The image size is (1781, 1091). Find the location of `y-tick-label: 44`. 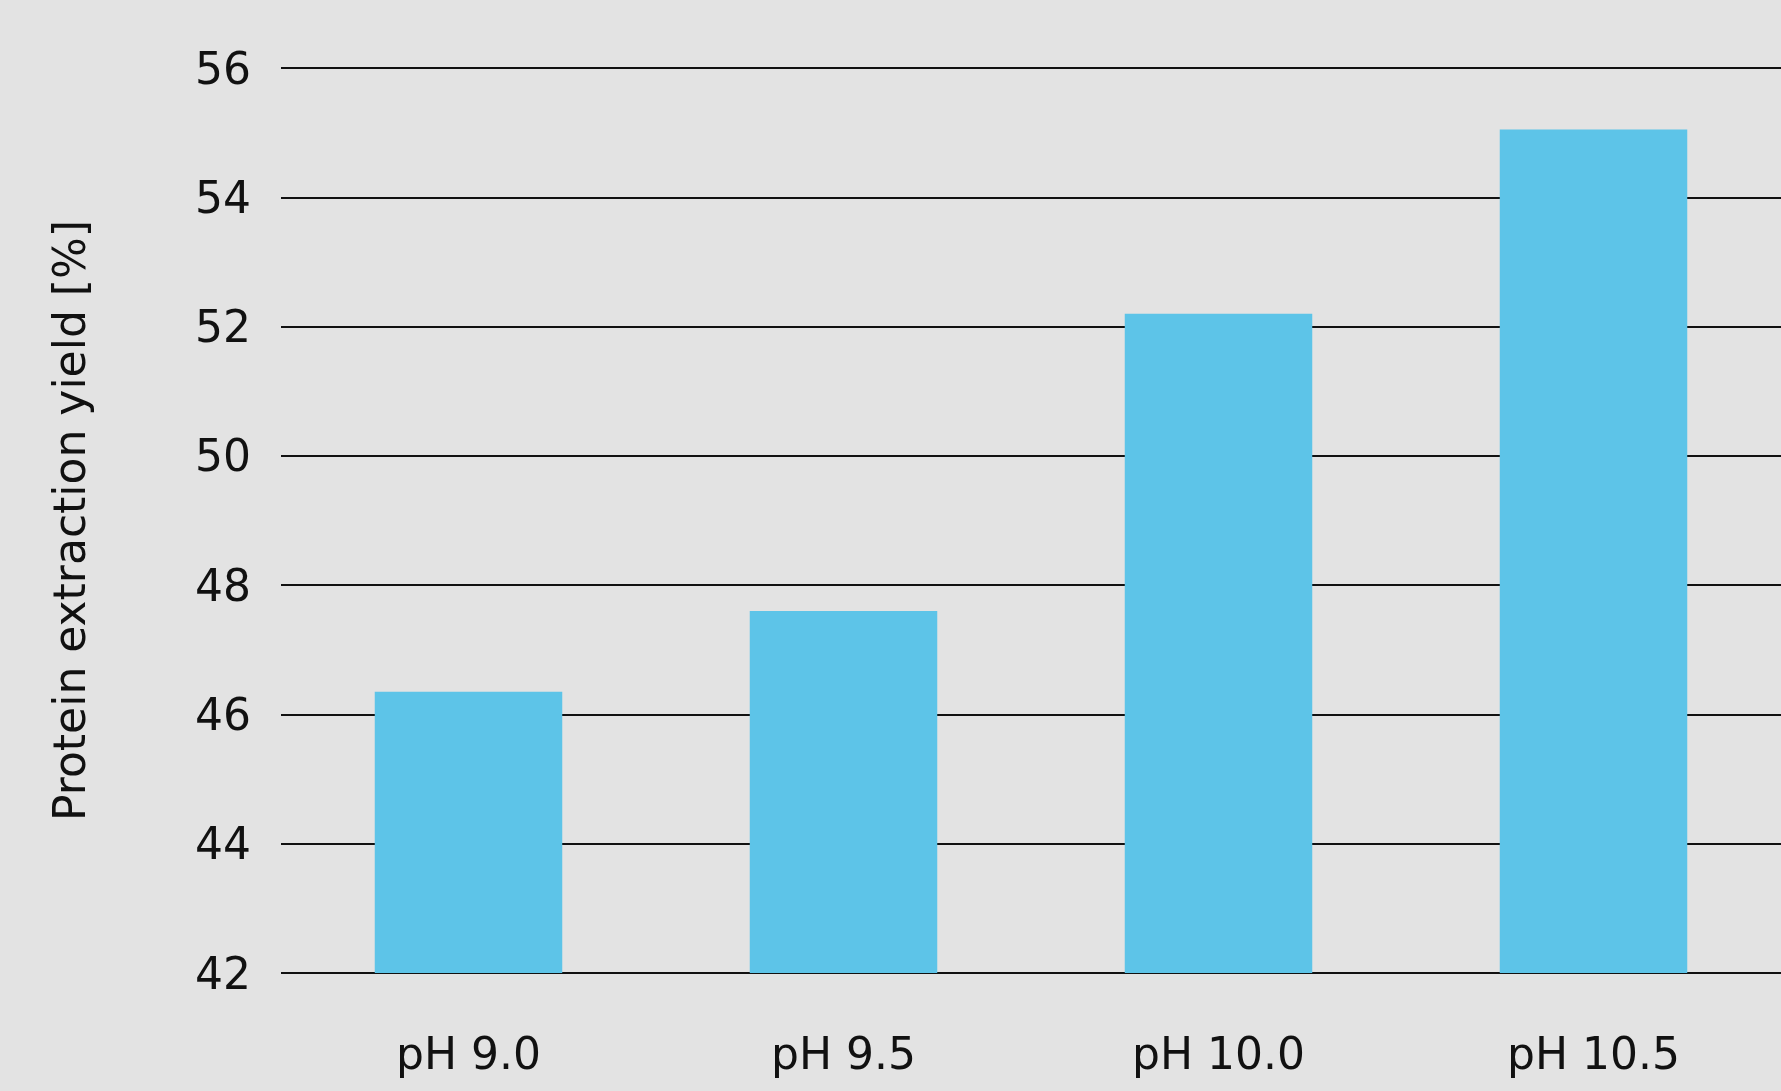

y-tick-label: 44 is located at coordinates (223, 844).